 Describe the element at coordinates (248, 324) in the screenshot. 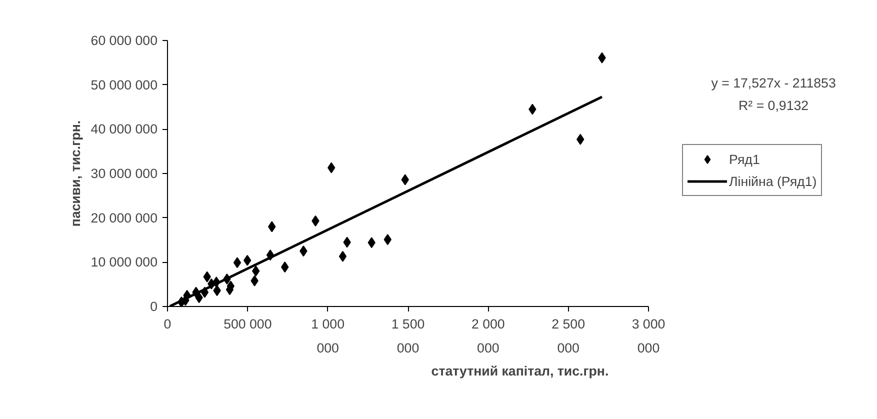

I see `x-tick-label: 500 000` at that location.